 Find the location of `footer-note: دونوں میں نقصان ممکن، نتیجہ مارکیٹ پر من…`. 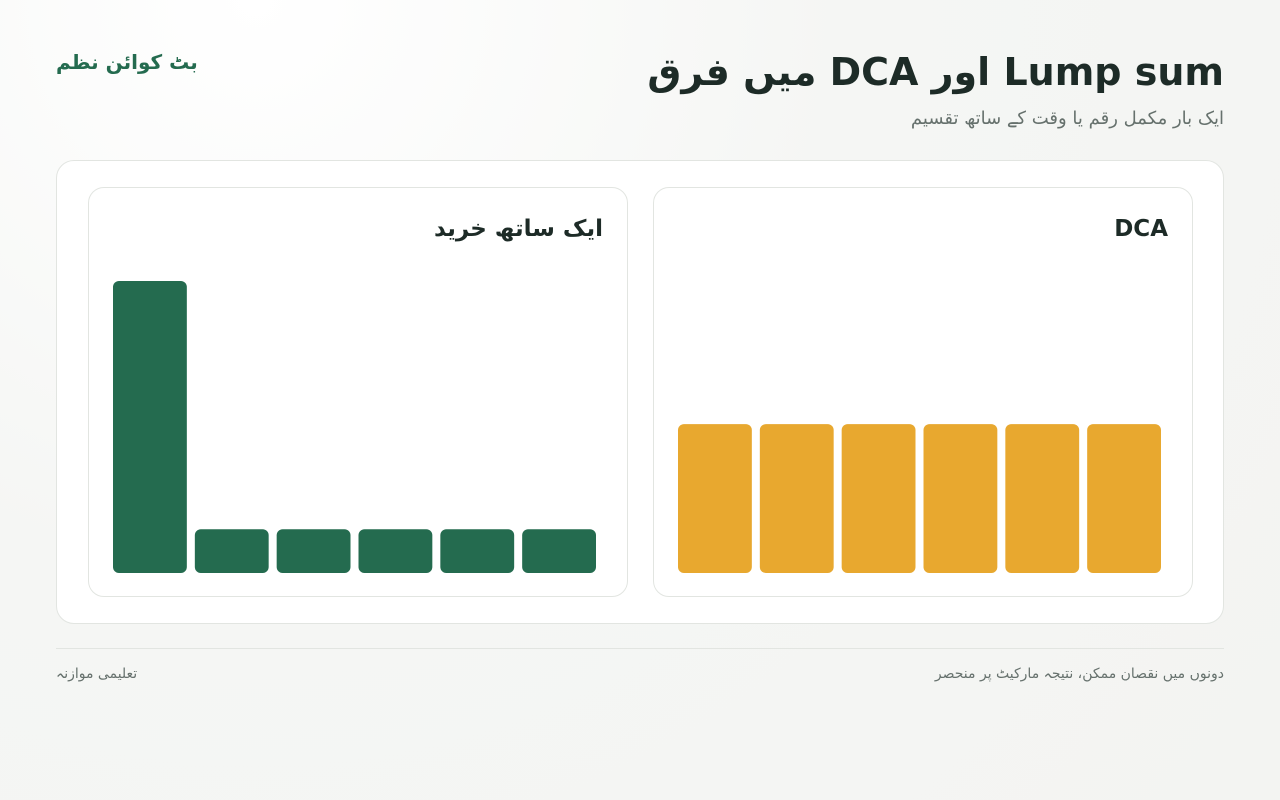

footer-note: دونوں میں نقصان ممکن، نتیجہ مارکیٹ پر من… is located at coordinates (1079, 674).